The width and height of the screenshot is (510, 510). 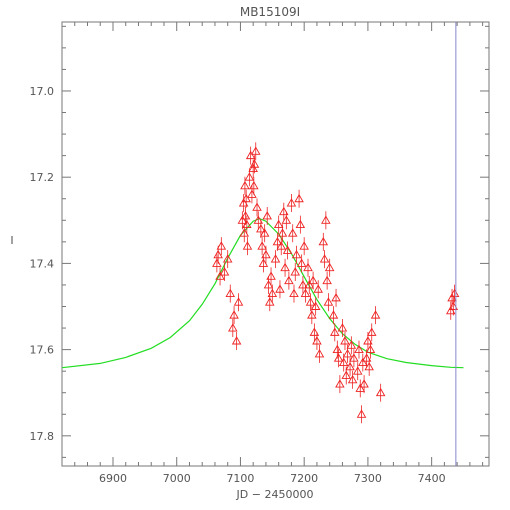 I want to click on x-tick-label: 6900, so click(x=113, y=478).